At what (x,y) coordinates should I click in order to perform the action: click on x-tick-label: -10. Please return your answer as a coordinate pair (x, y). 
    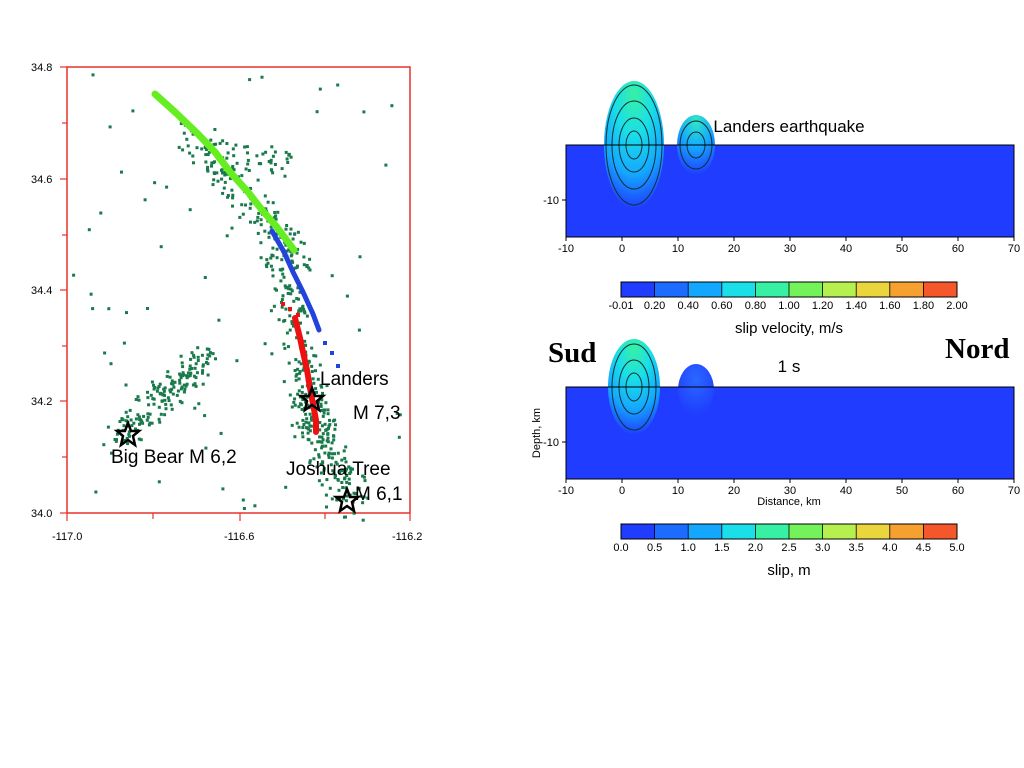
    Looking at the image, I should click on (566, 491).